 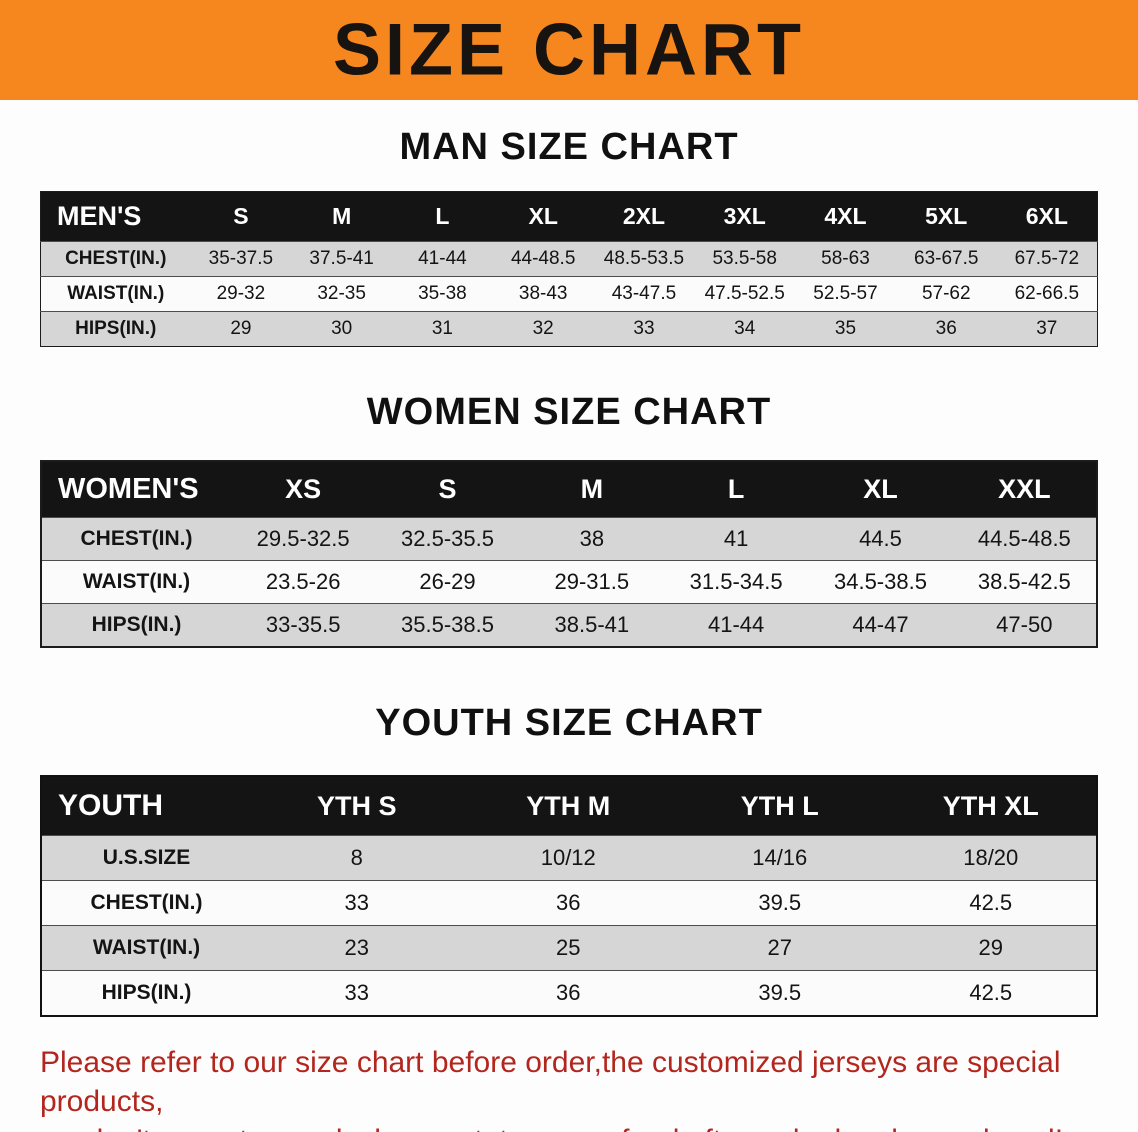 I want to click on measurement-value-cell: 29-32, so click(x=241, y=294).